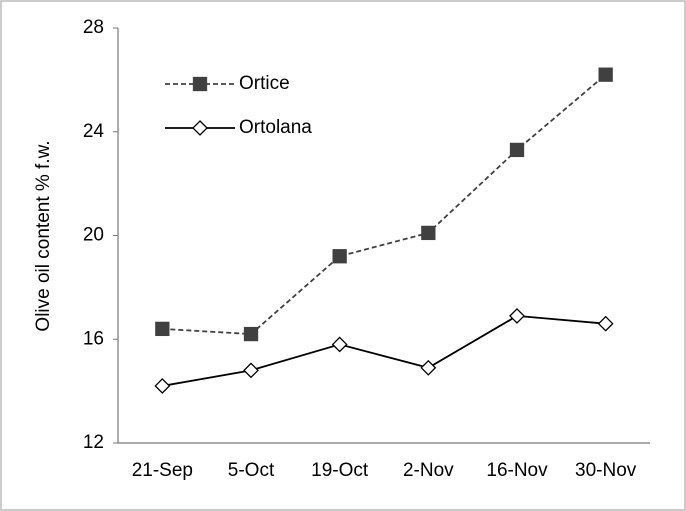  Describe the element at coordinates (275, 127) in the screenshot. I see `legend-label: Ortolana` at that location.